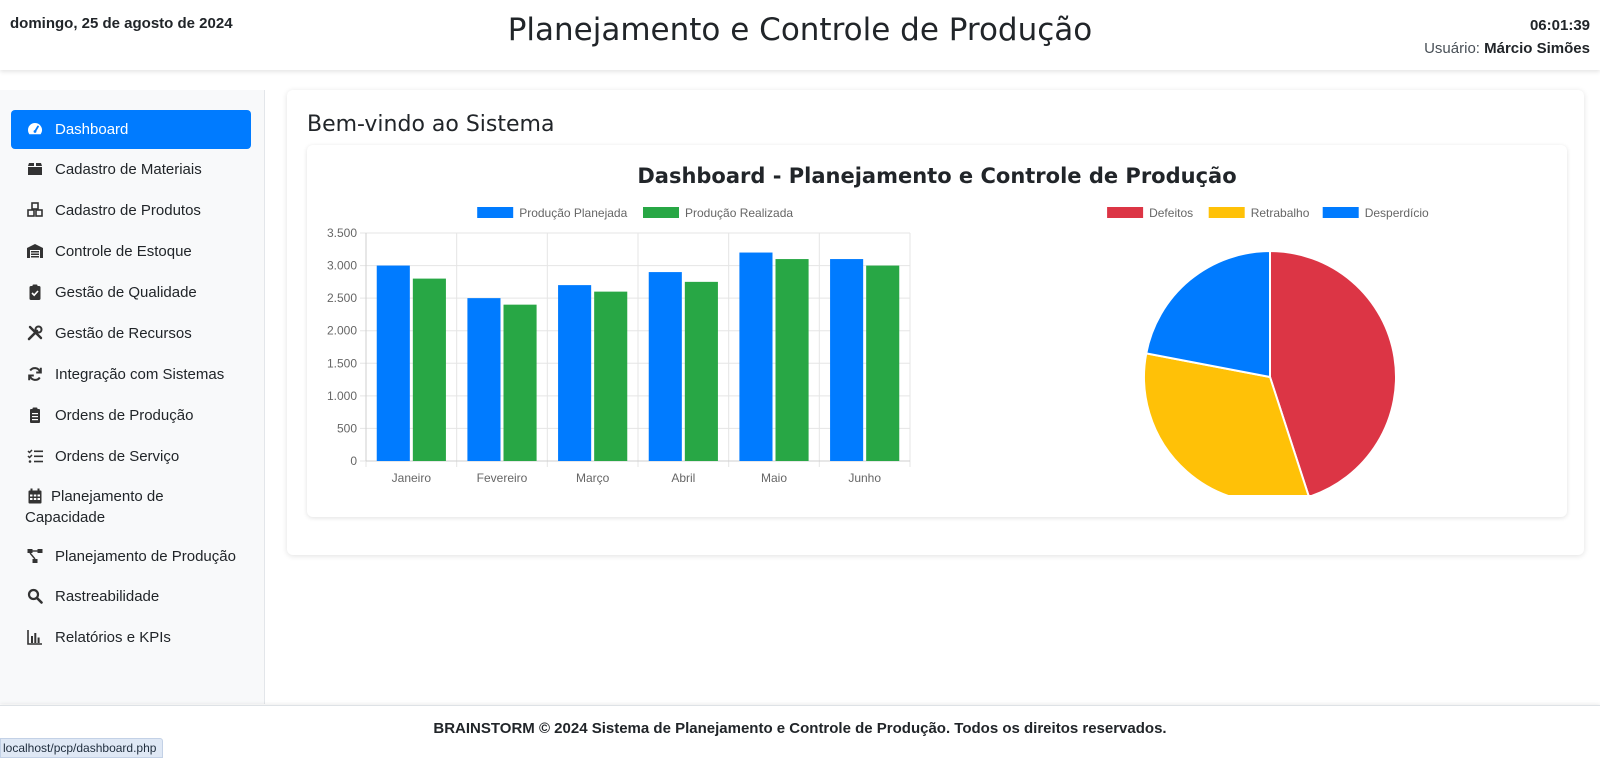  I want to click on header-info: 06:01:39 Usuário: Márcio Simões, so click(1507, 37).